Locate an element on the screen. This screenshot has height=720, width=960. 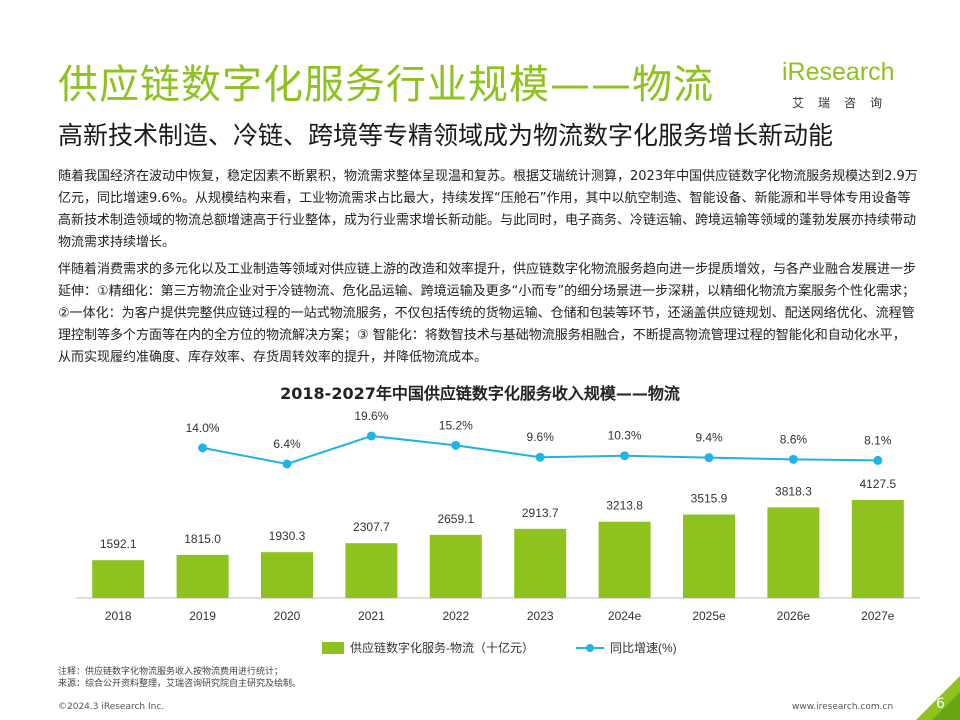
bar-2018 is located at coordinates (118, 579).